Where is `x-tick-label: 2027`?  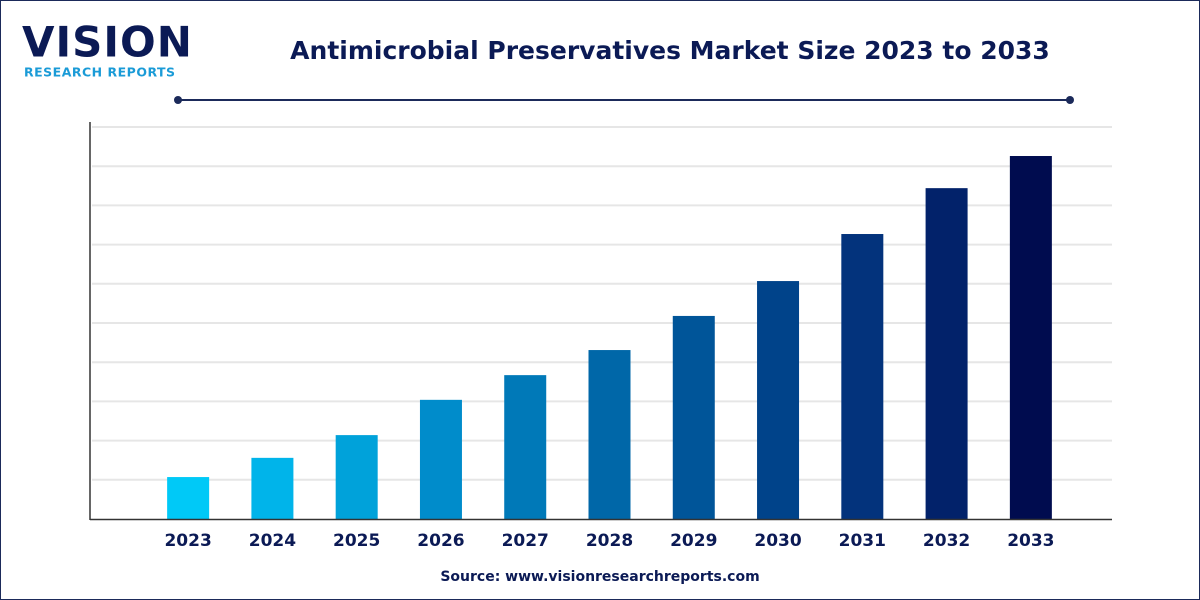
x-tick-label: 2027 is located at coordinates (525, 541).